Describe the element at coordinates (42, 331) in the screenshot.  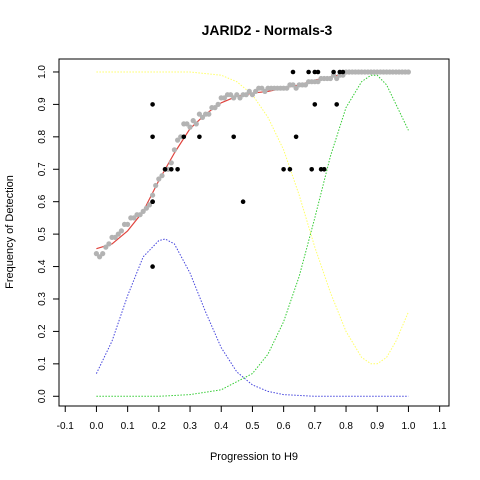
I see `y-tick-label: 0.2` at that location.